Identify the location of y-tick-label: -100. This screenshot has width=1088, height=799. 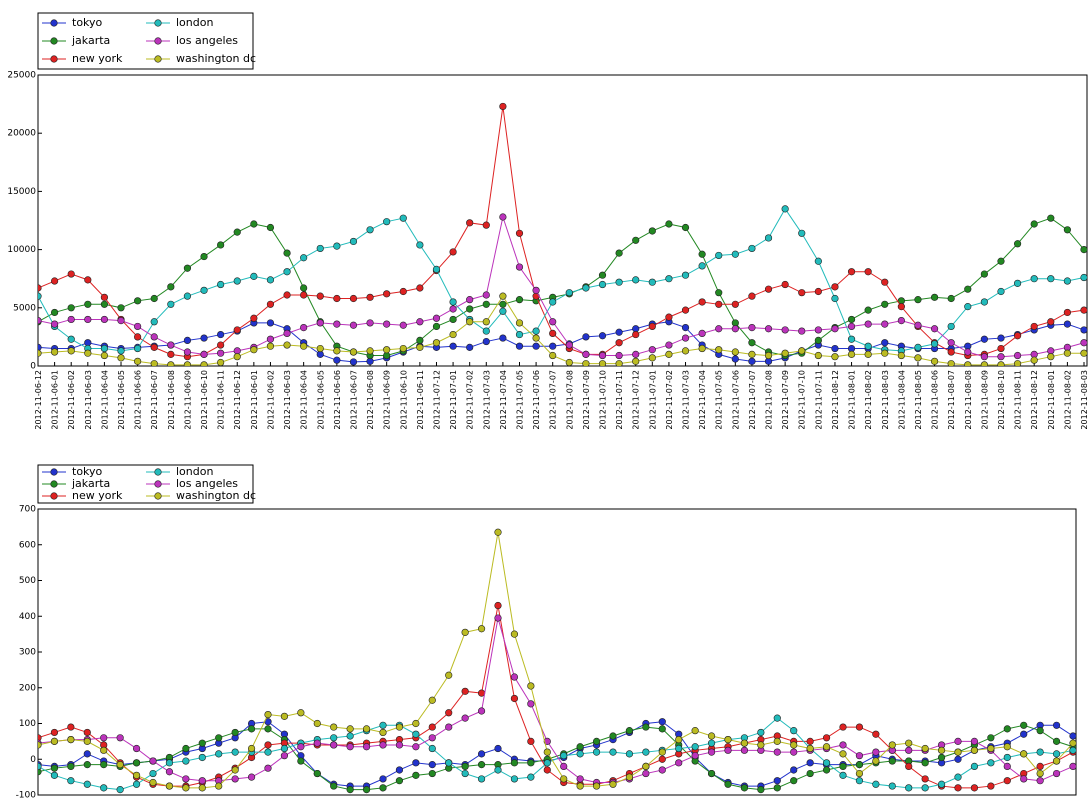
(26, 795).